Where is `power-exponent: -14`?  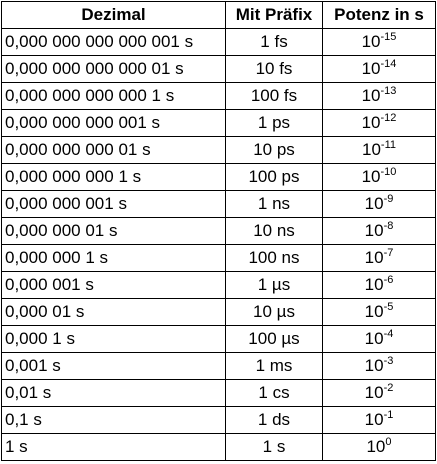
power-exponent: -14 is located at coordinates (388, 64).